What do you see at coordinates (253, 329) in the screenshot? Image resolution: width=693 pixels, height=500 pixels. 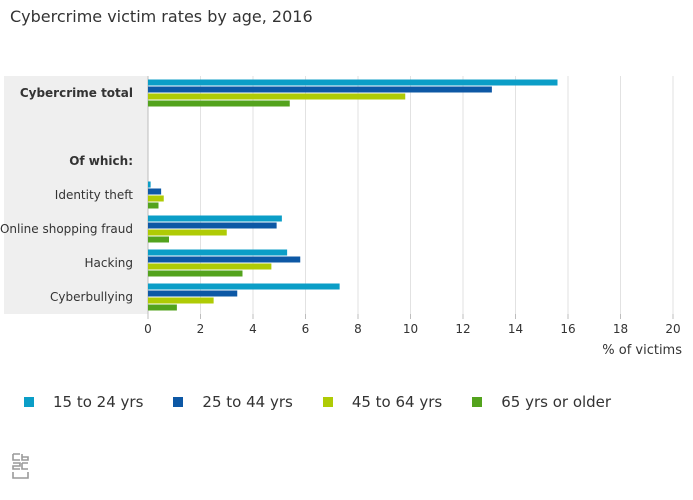 I see `x-tick-label: 4` at bounding box center [253, 329].